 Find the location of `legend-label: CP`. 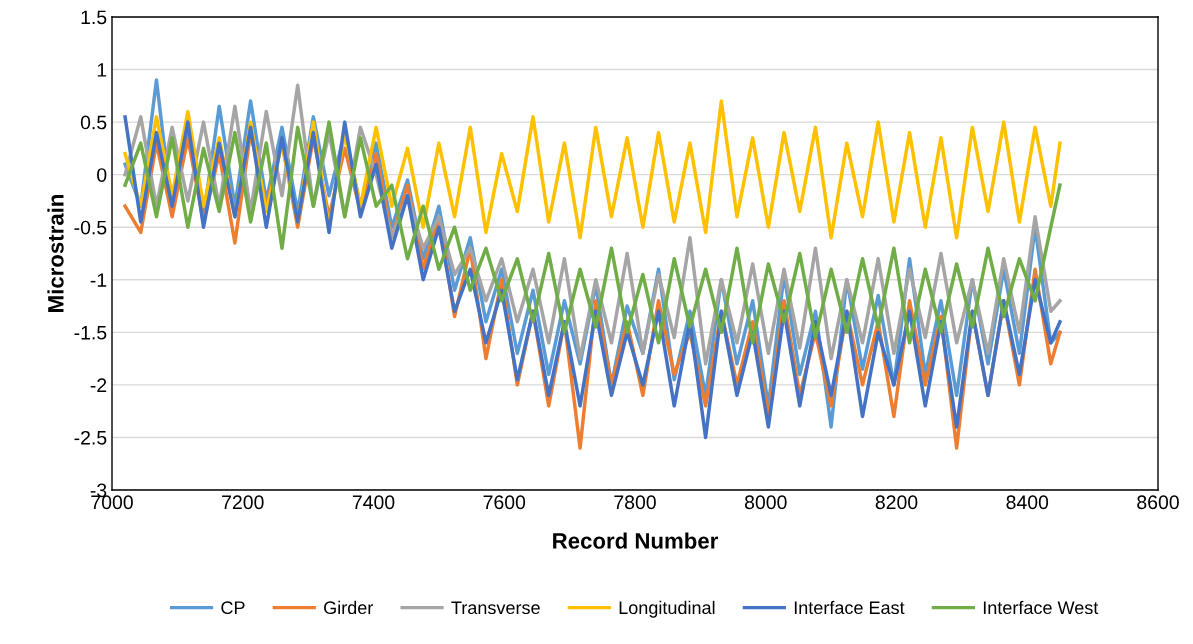

legend-label: CP is located at coordinates (233, 608).